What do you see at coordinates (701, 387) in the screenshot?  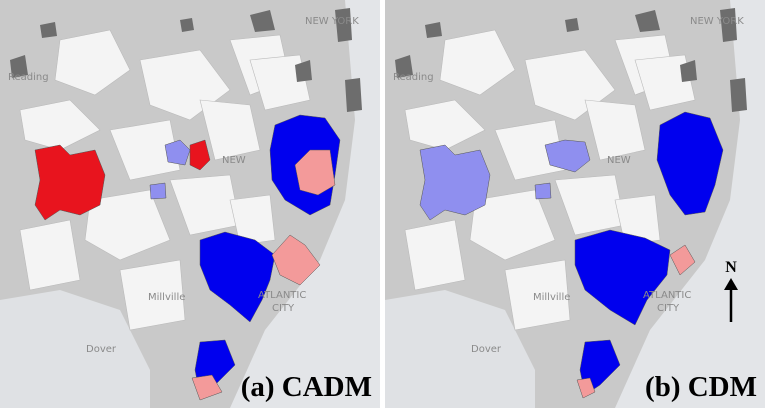 I see `panel-label: (b) CDM` at bounding box center [701, 387].